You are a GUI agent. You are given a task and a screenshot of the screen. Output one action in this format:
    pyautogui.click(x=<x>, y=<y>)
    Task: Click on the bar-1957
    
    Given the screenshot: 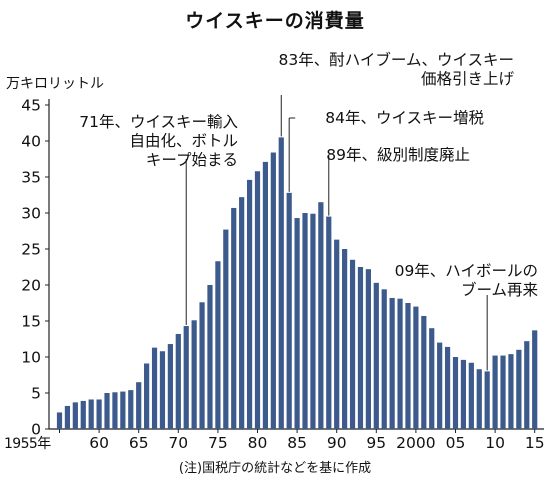 What is the action you would take?
    pyautogui.click(x=75, y=415)
    